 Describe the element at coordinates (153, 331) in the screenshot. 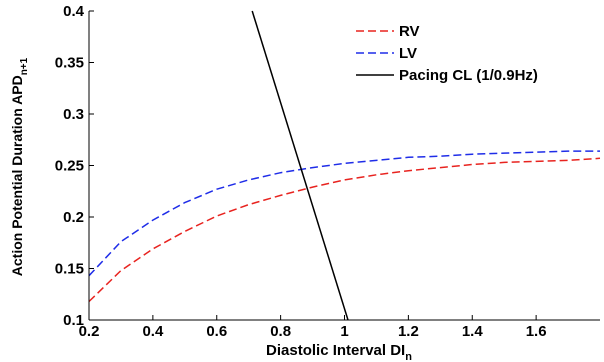

I see `x-tick-label: 0.4` at that location.